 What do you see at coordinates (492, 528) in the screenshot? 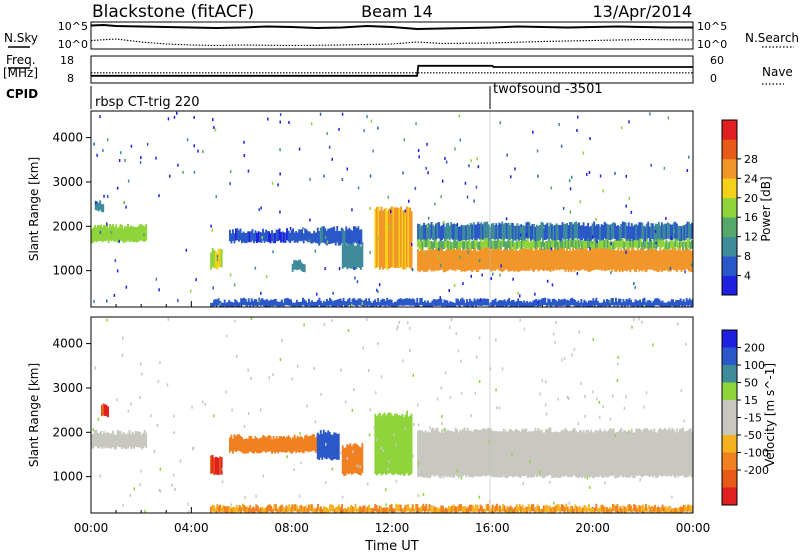
I see `x-tick-label: 16:00` at bounding box center [492, 528].